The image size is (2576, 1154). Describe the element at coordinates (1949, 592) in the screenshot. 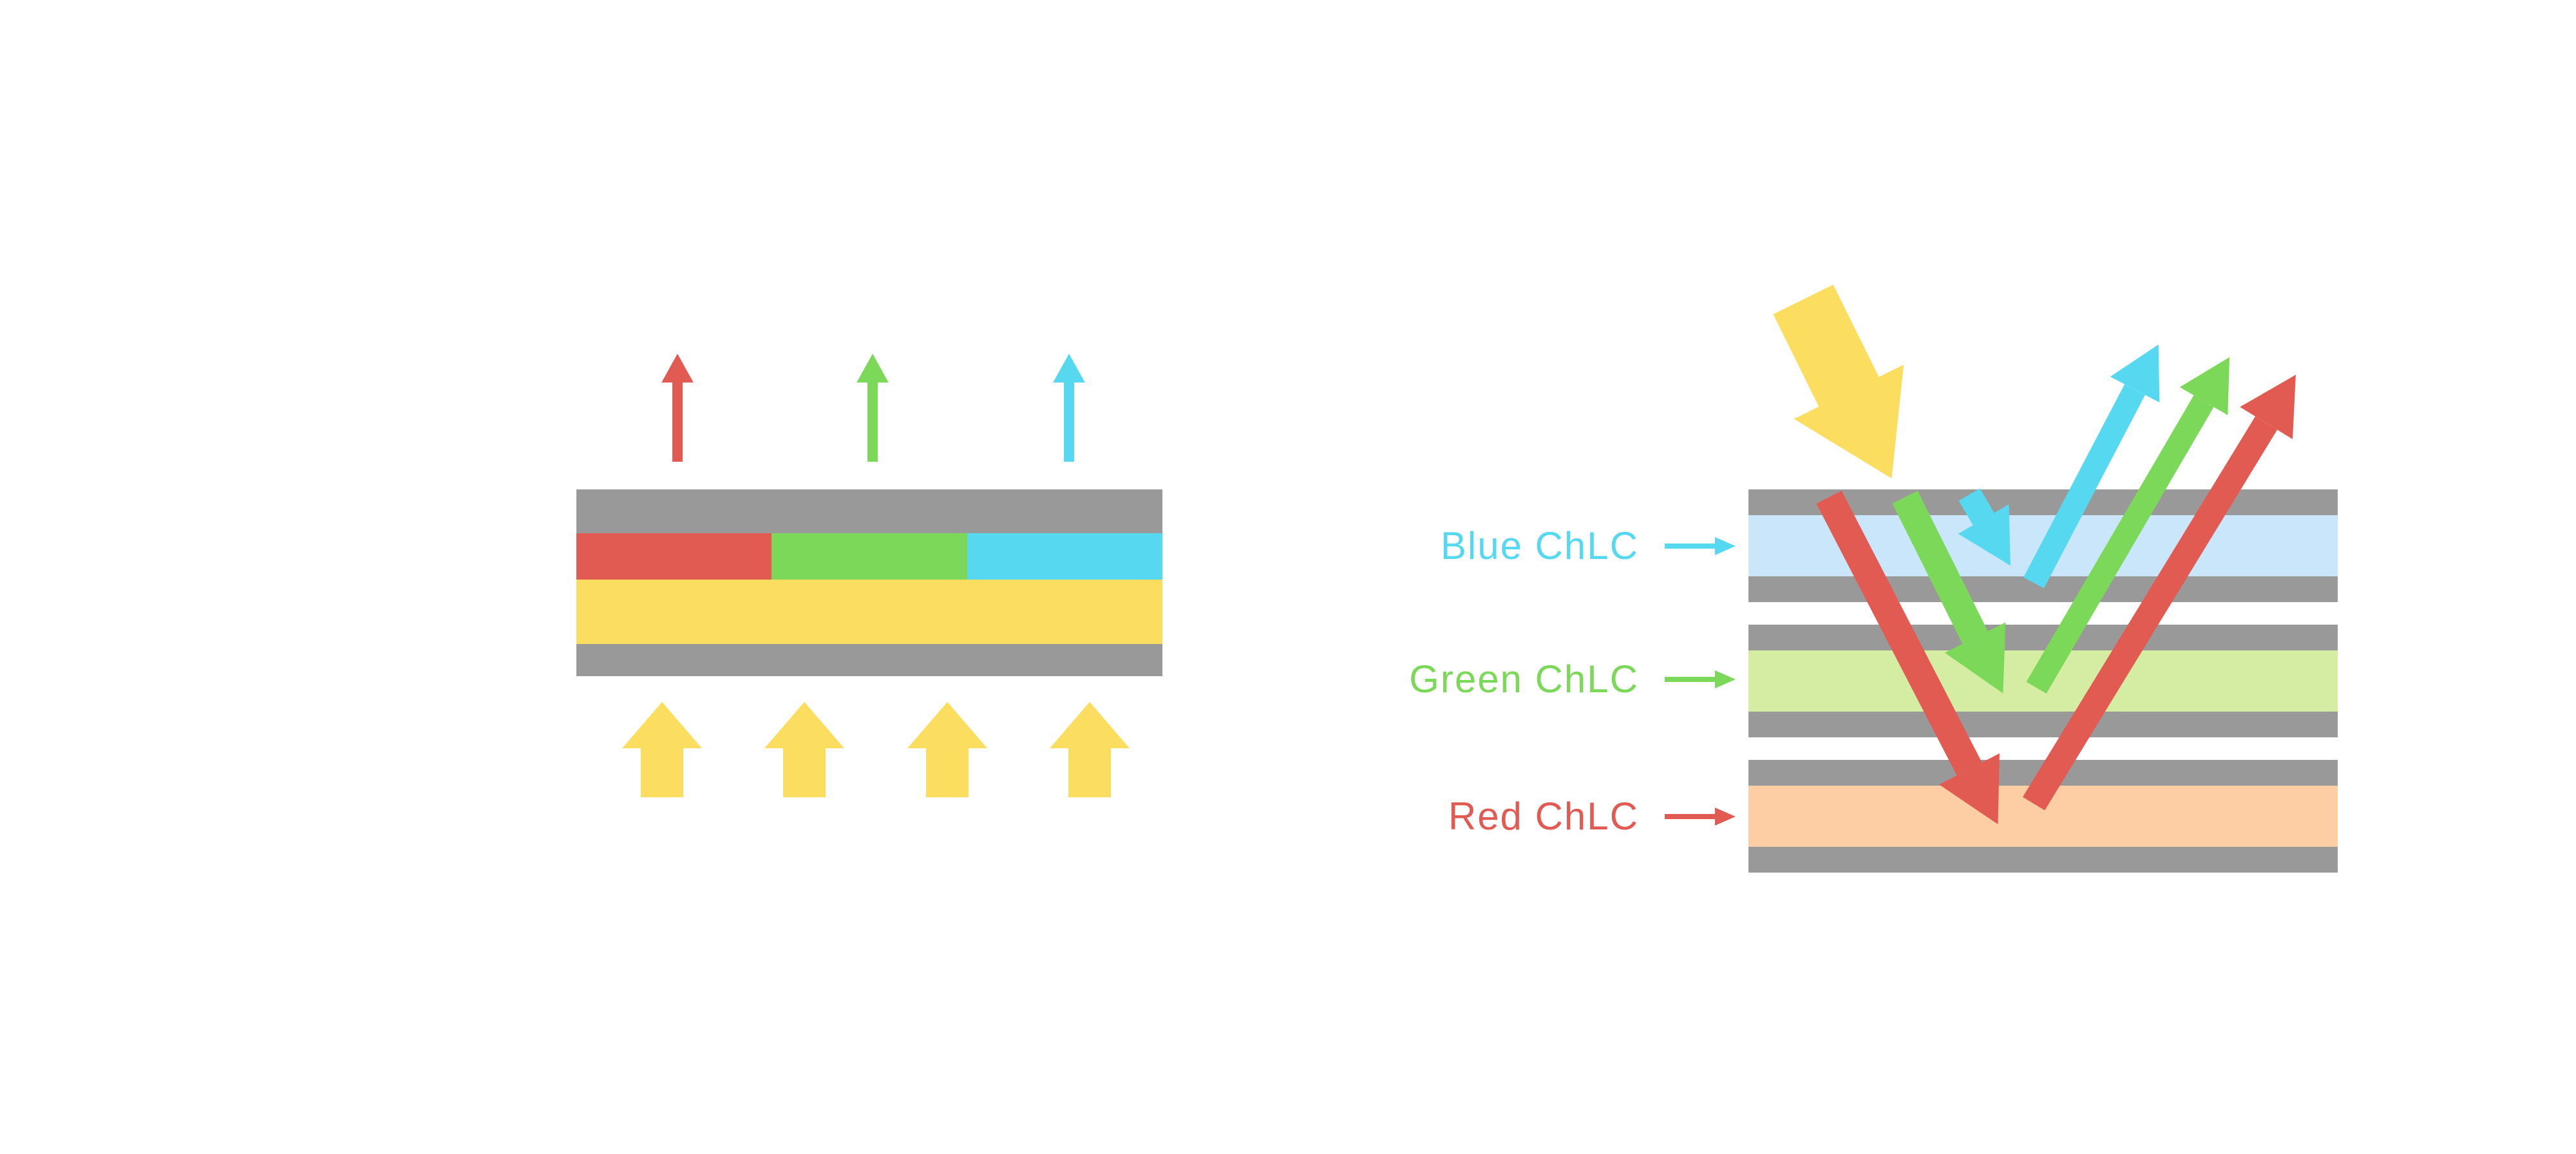

I see `green-descending-ray-icon` at that location.